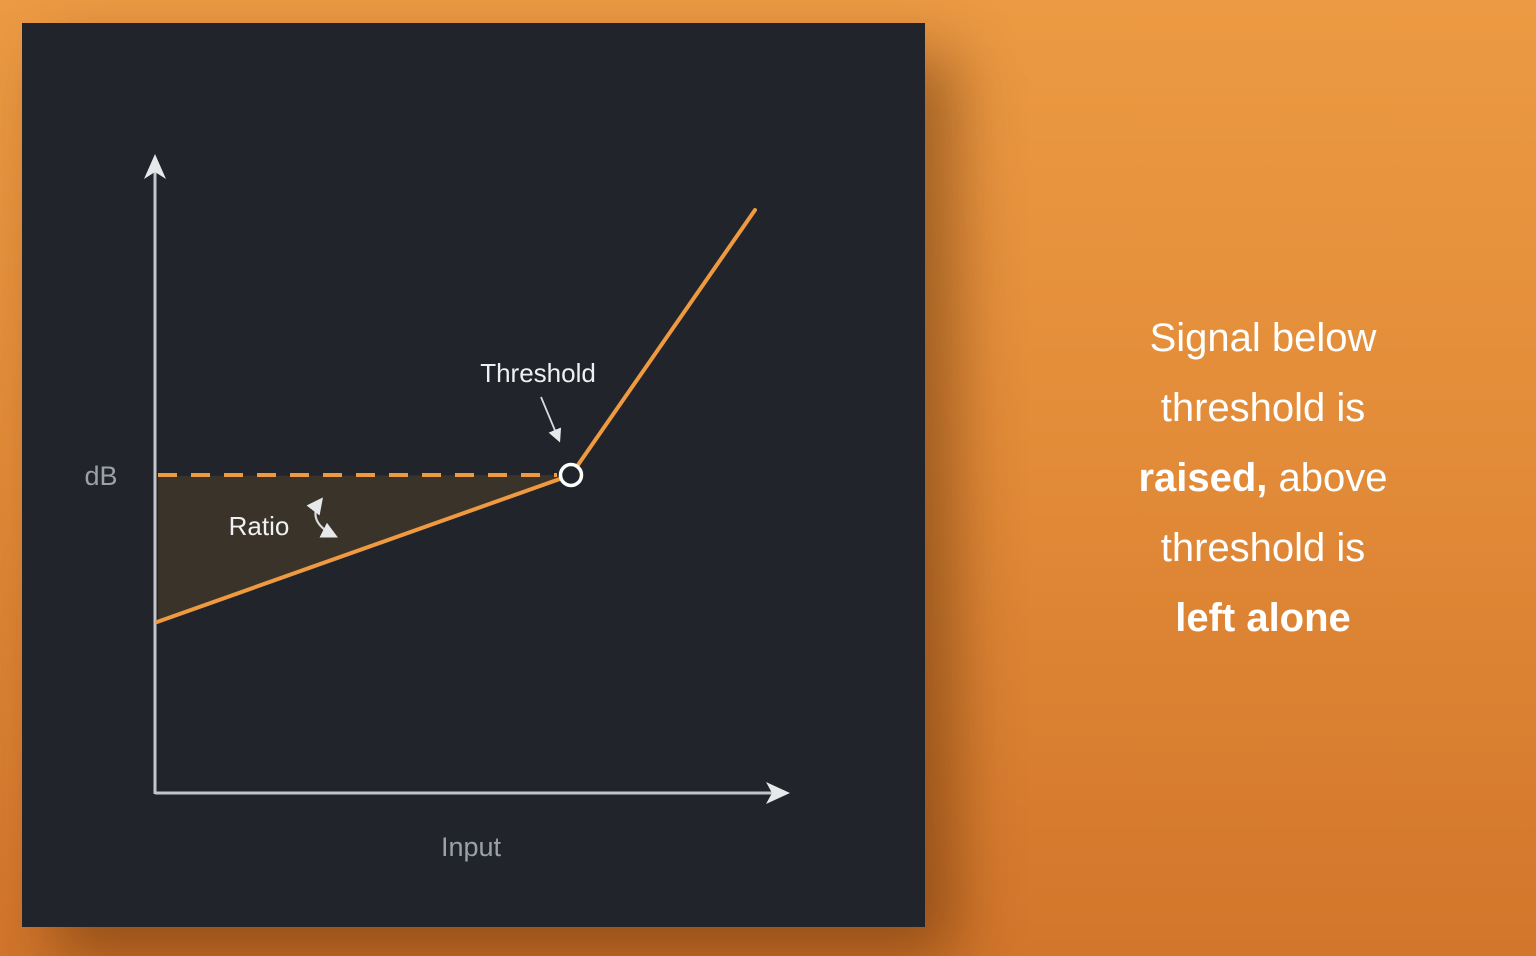  I want to click on caption-line-2: threshold is, so click(1263, 408).